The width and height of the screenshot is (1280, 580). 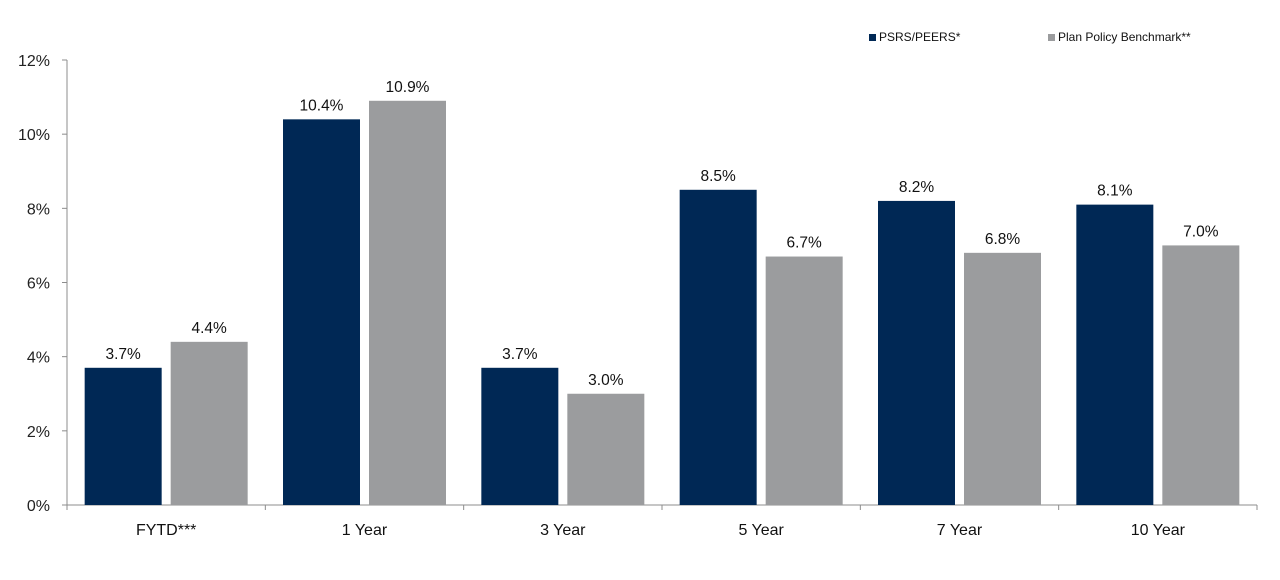 What do you see at coordinates (38, 358) in the screenshot?
I see `y-tick-label: 4%` at bounding box center [38, 358].